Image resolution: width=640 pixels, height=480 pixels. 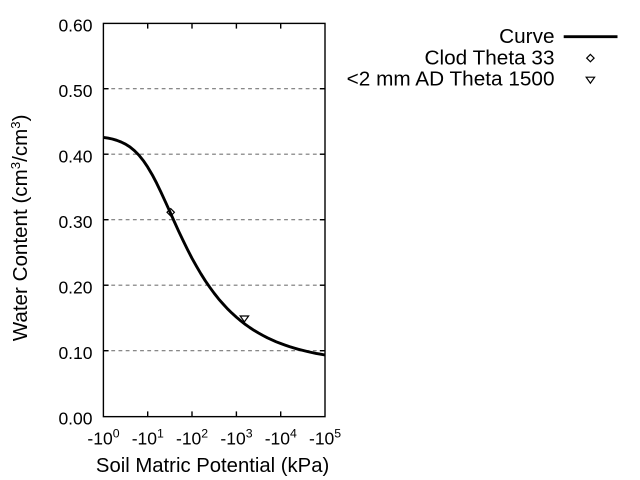 What do you see at coordinates (75, 157) in the screenshot?
I see `svg-text: 0.40` at bounding box center [75, 157].